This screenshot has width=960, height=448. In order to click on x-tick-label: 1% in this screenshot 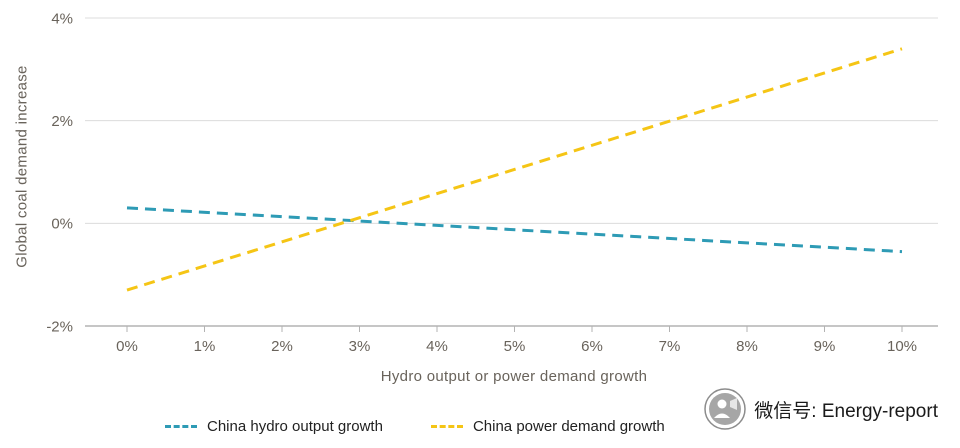, I will do `click(205, 346)`.